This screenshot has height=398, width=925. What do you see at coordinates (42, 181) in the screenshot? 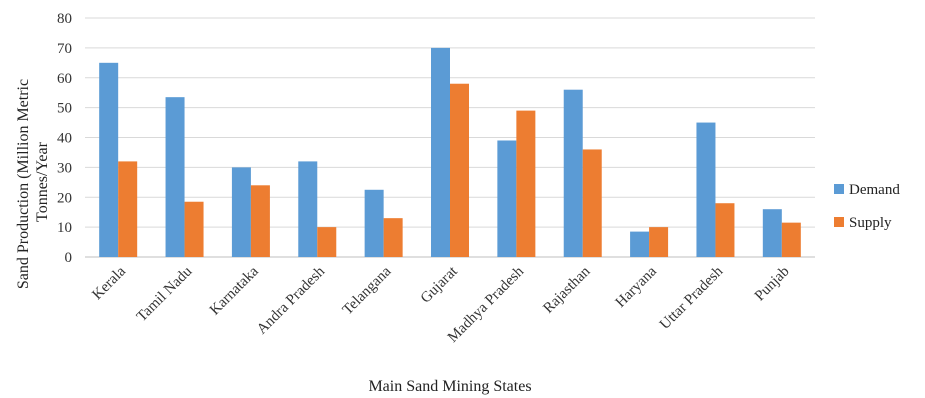
I see `y-axis-title-line-2: Tonnes/Year` at bounding box center [42, 181].